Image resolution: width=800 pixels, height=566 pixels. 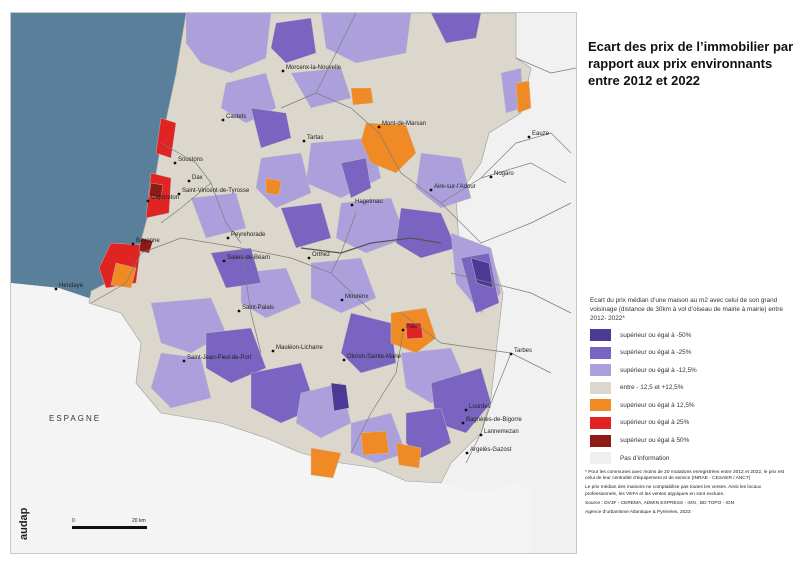 What do you see at coordinates (541, 134) in the screenshot?
I see `city-label: Eauze` at bounding box center [541, 134].